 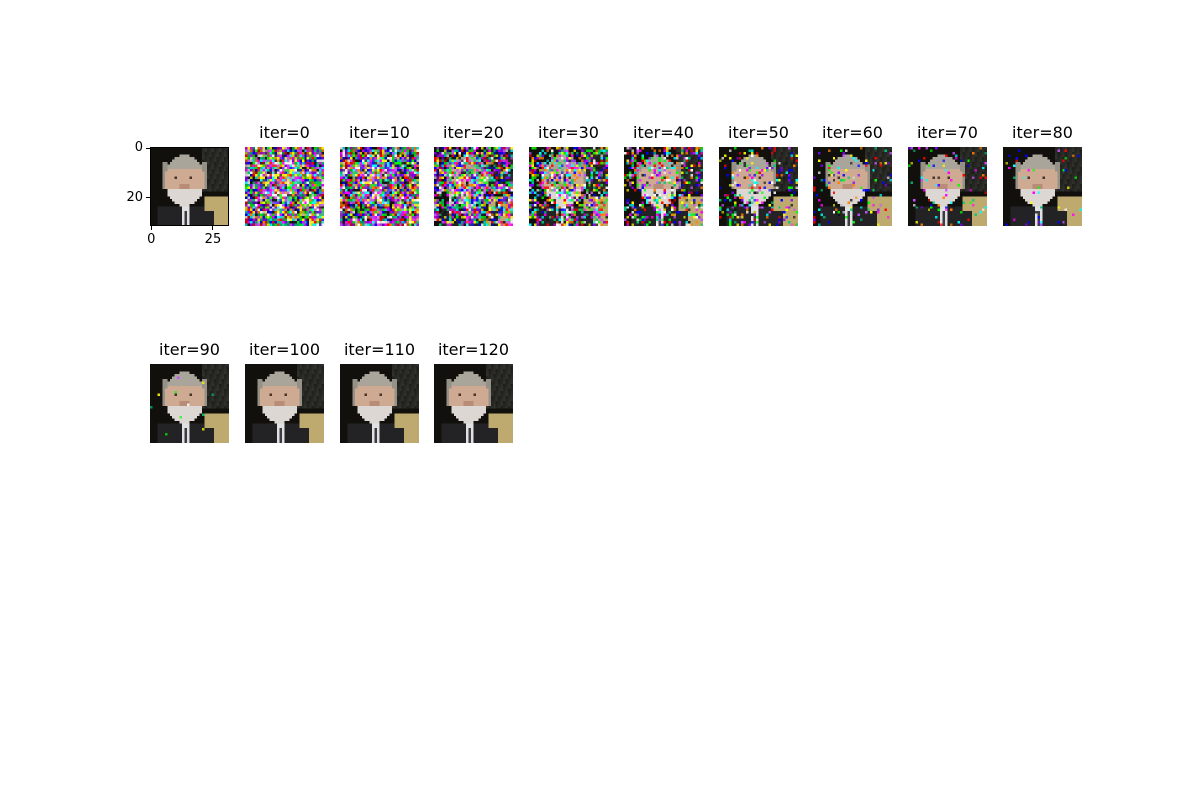 I want to click on panel-title-iter120: iter=120, so click(x=473, y=349).